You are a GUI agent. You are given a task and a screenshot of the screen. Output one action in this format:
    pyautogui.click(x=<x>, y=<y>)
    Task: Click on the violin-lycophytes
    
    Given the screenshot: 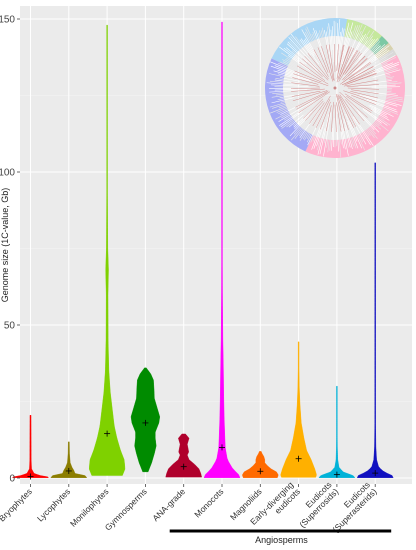 What is the action you would take?
    pyautogui.click(x=69, y=459)
    